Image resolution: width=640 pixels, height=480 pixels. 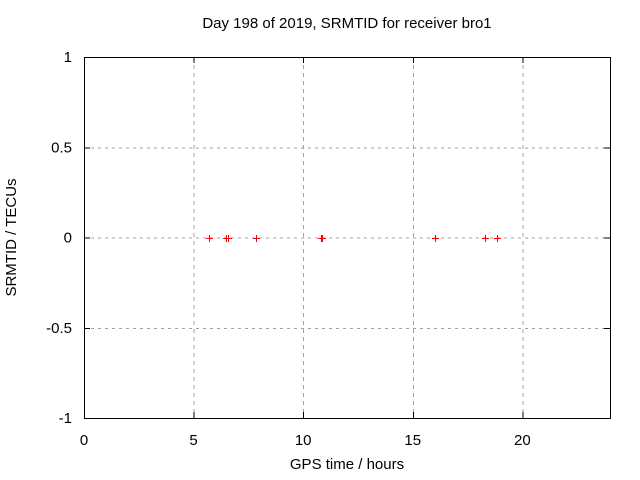 I want to click on x-tick-label: 20, so click(x=522, y=440).